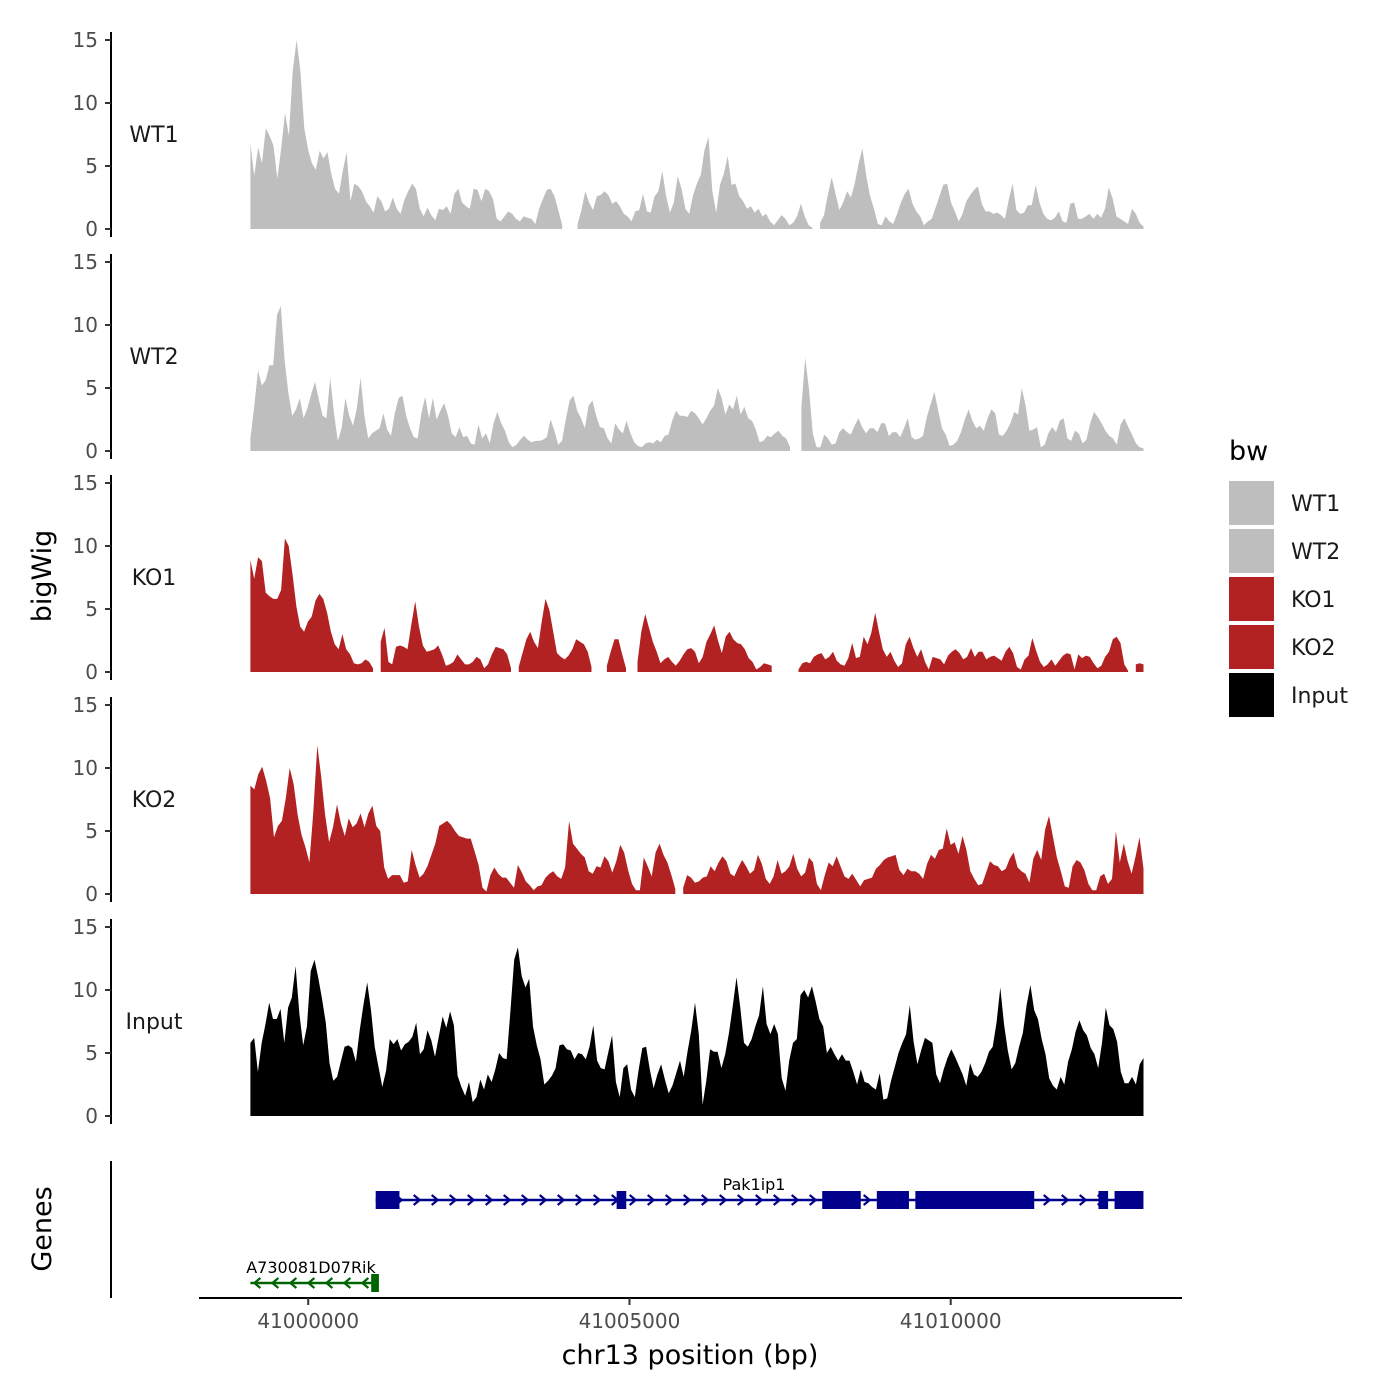 This screenshot has width=1400, height=1400. What do you see at coordinates (754, 1184) in the screenshot?
I see `gene-label: Pak1ip1` at bounding box center [754, 1184].